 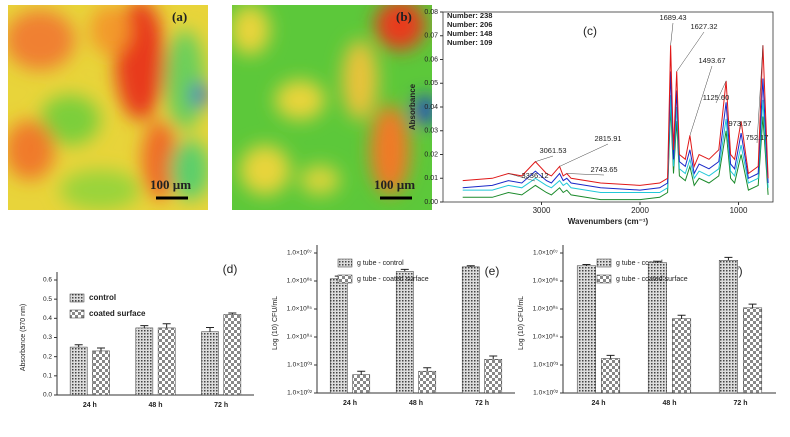 What do you see at coordinates (431, 178) in the screenshot?
I see `y-tick-label: 0.01` at bounding box center [431, 178].